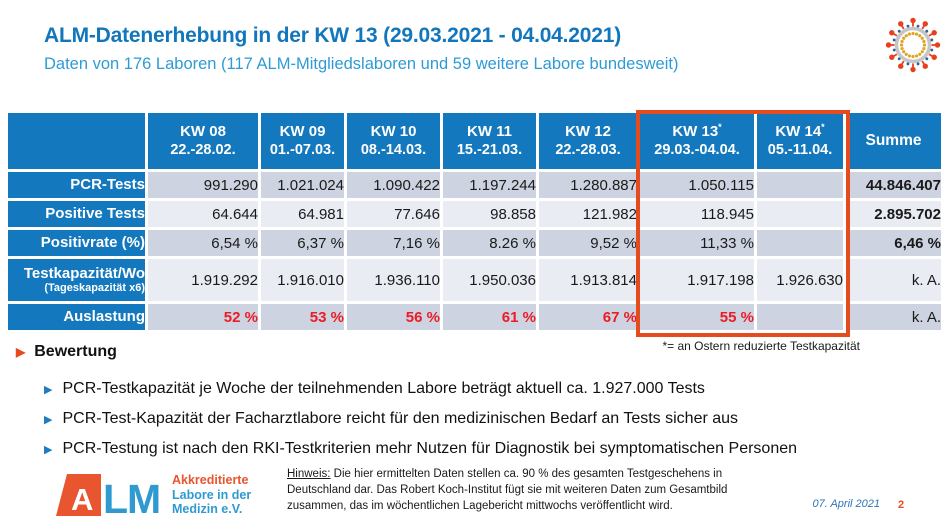 The image size is (952, 529). What do you see at coordinates (491, 215) in the screenshot?
I see `table-cell: 98.858` at bounding box center [491, 215].